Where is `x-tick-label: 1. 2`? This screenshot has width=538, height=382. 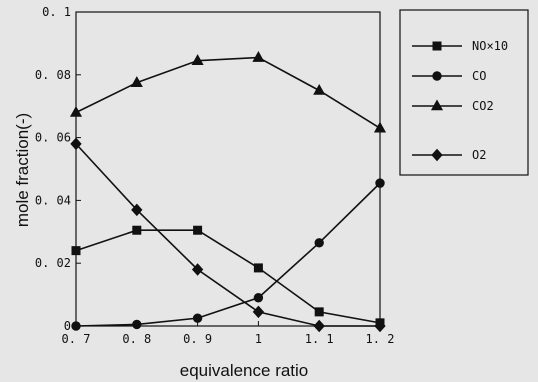 x-tick-label: 1. 2 is located at coordinates (380, 339).